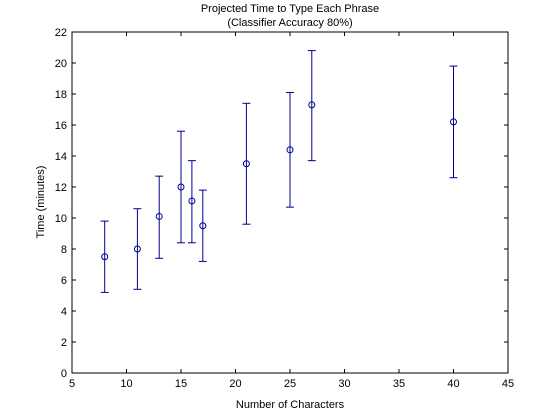  What do you see at coordinates (290, 384) in the screenshot?
I see `x-tick-label: 25` at bounding box center [290, 384].